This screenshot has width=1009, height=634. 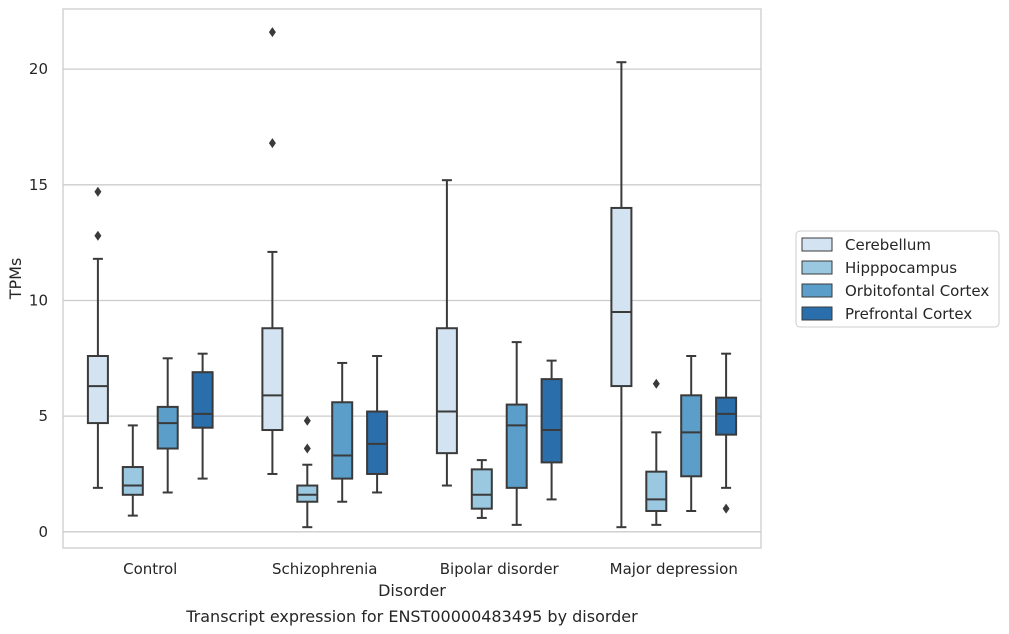 I want to click on y-tick-label: 10, so click(x=38, y=300).